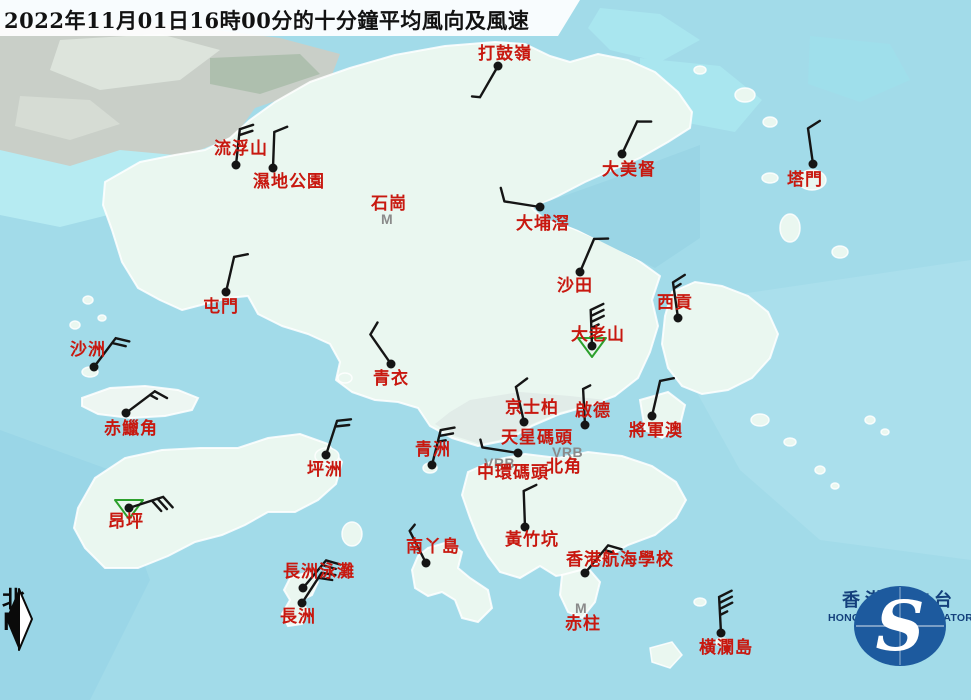 The image size is (971, 700). What do you see at coordinates (452, 582) in the screenshot?
I see `land-lamma` at bounding box center [452, 582].